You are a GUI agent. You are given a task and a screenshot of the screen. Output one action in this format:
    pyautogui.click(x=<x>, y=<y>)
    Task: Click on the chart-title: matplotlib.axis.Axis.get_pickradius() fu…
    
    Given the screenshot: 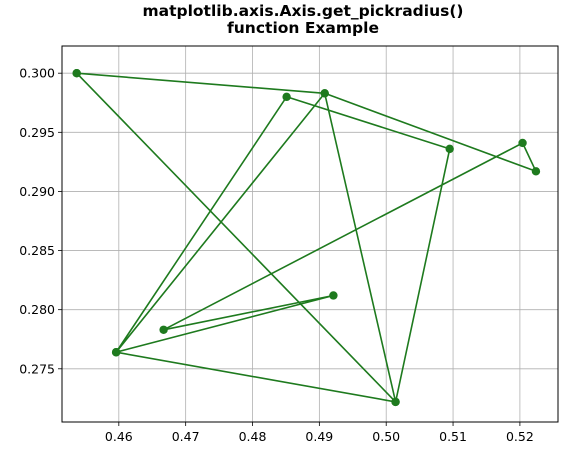 What is the action you would take?
    pyautogui.click(x=291, y=20)
    